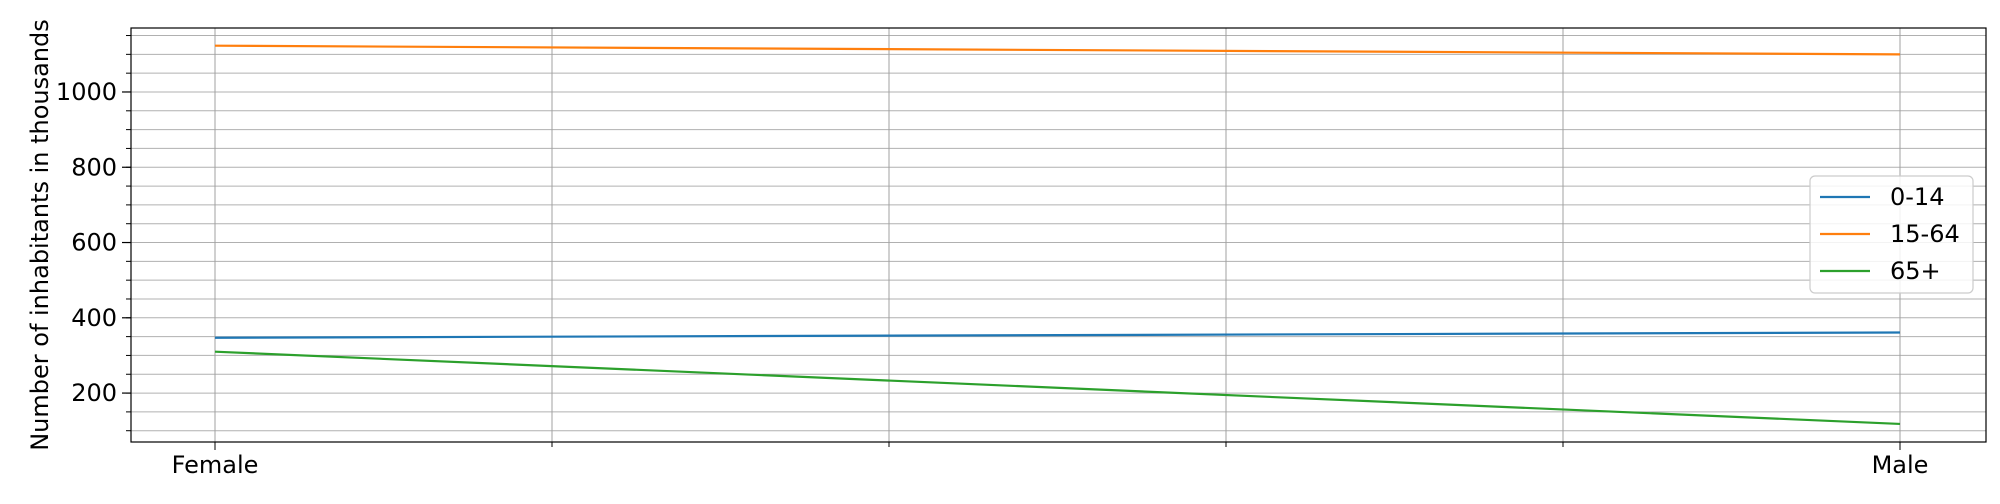 The image size is (2000, 504). I want to click on legend-label: 15-64, so click(1925, 234).